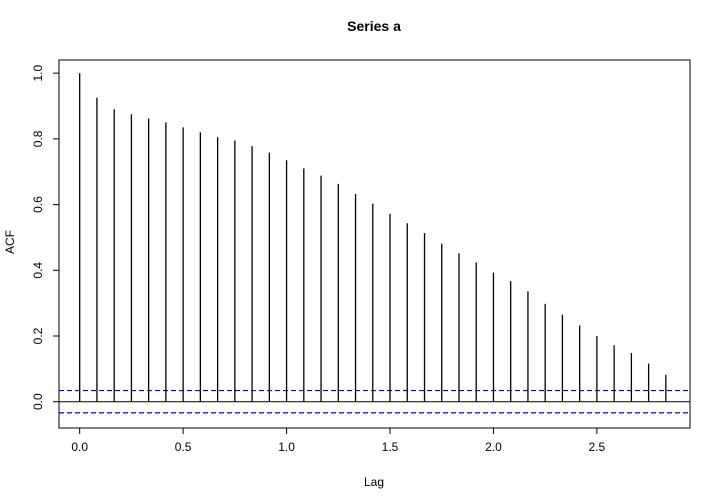  What do you see at coordinates (38, 335) in the screenshot?
I see `y-tick-label: 0.2` at bounding box center [38, 335].